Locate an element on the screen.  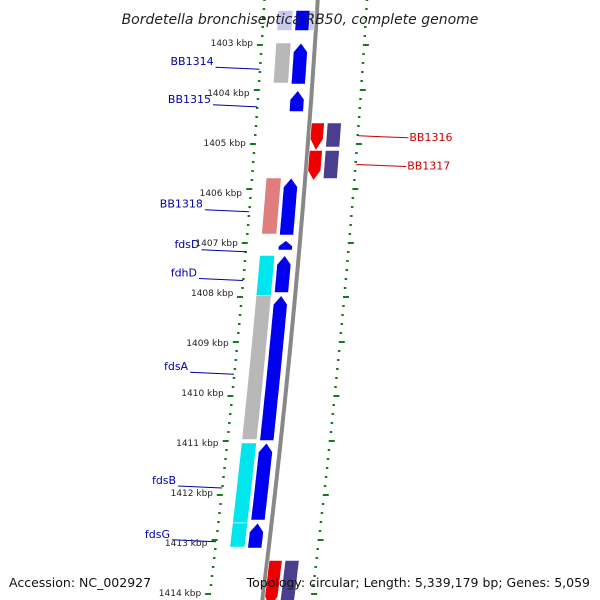
kbp-label: 1409 kbp is located at coordinates (207, 344).